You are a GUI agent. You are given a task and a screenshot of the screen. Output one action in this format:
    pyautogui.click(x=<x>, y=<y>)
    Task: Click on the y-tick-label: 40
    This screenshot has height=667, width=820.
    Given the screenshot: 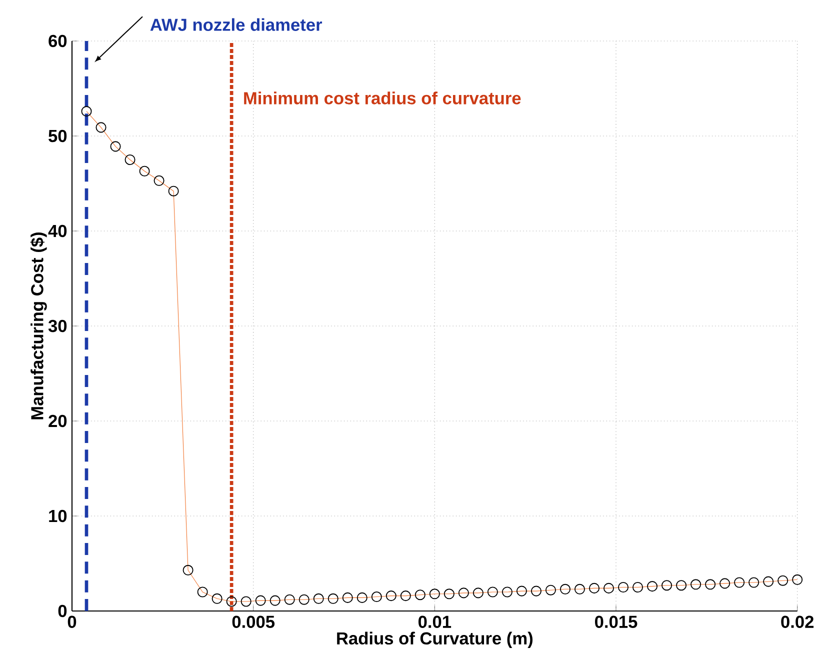 What is the action you would take?
    pyautogui.click(x=57, y=231)
    